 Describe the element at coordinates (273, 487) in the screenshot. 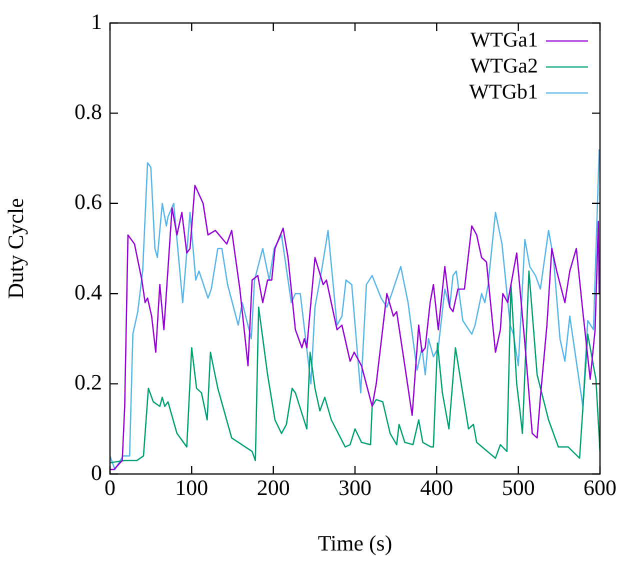

I see `x-tick-label: 200` at that location.